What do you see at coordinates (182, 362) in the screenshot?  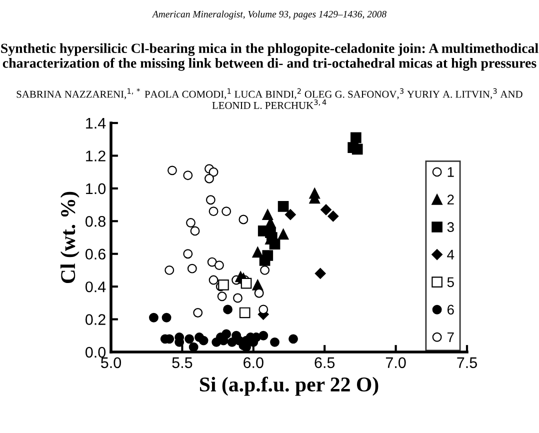 I see `x-tick-label: 5.5` at bounding box center [182, 362].